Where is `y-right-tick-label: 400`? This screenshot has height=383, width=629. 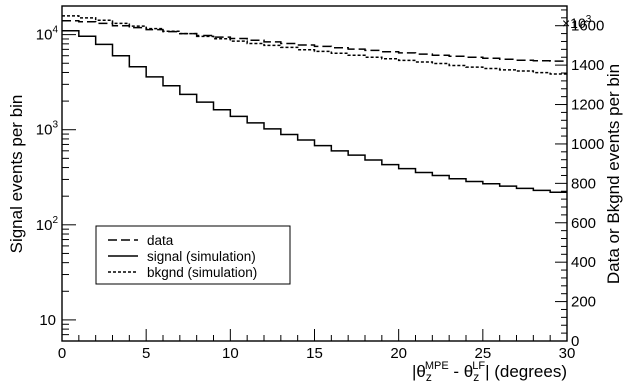 y-right-tick-label: 400 is located at coordinates (583, 262).